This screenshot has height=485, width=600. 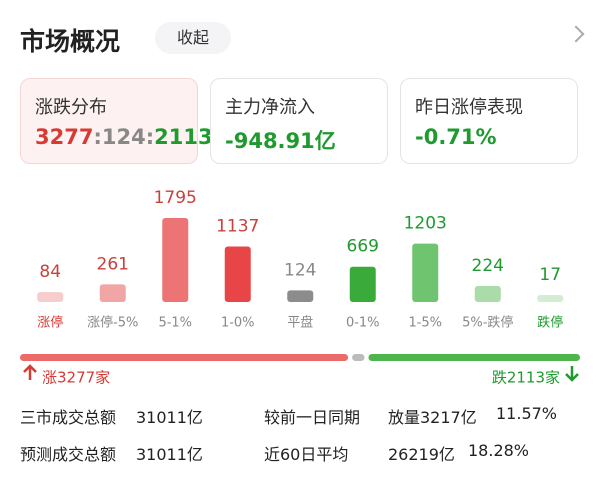 I want to click on value-label: 669, so click(x=363, y=247).